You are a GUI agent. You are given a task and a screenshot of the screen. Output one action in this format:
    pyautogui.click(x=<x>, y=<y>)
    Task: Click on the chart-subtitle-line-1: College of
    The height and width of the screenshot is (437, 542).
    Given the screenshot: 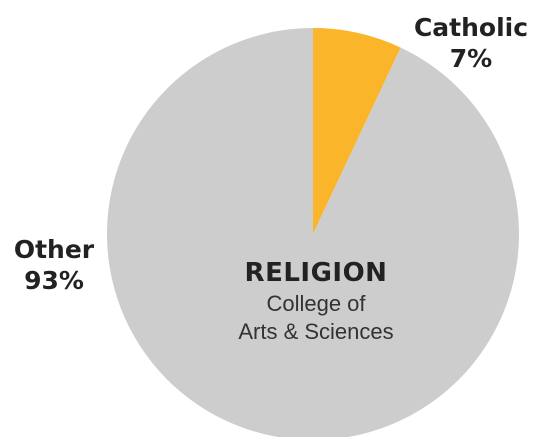 What is the action you would take?
    pyautogui.click(x=316, y=303)
    